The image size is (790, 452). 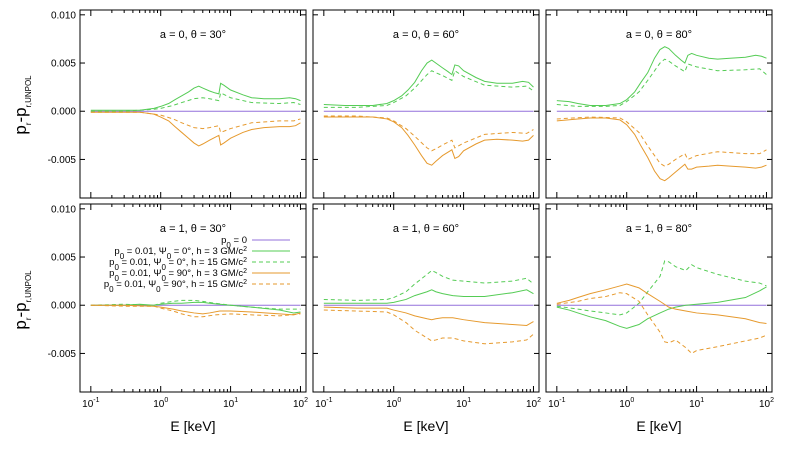 I want to click on x-axis-label-col2: E [keV], so click(x=425, y=426).